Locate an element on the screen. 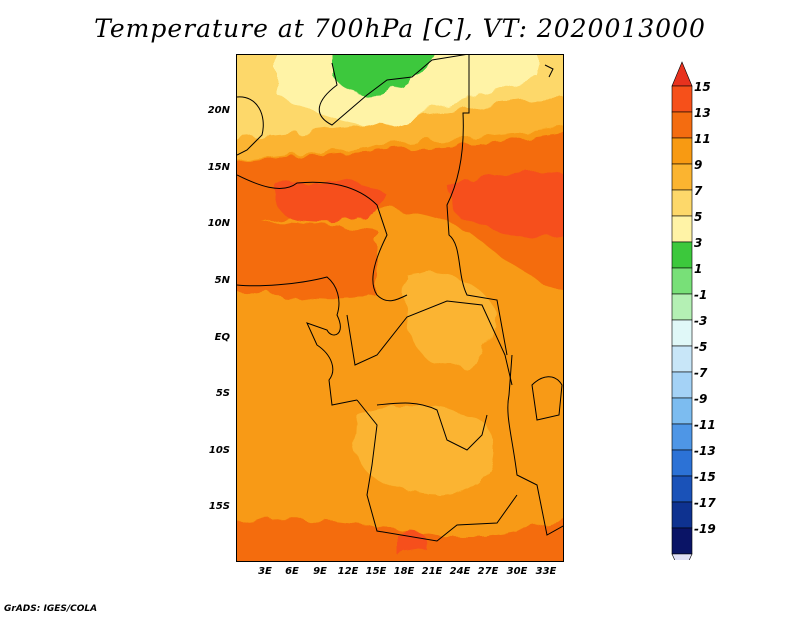  colorbar-label: 9 is located at coordinates (698, 165).